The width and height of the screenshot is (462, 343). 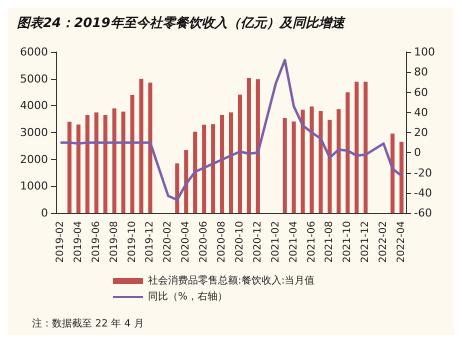 I want to click on x-tick-label: 2019-08, so click(x=114, y=242).